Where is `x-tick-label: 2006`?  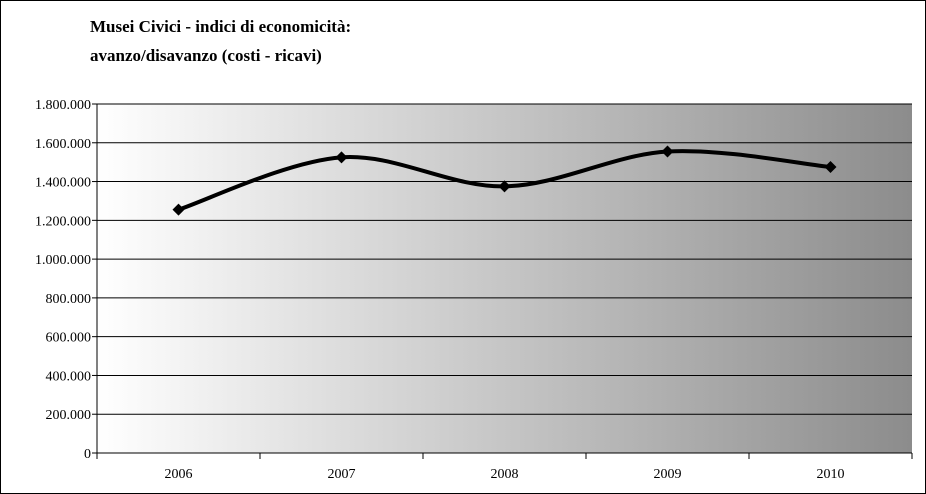
x-tick-label: 2006 is located at coordinates (179, 474).